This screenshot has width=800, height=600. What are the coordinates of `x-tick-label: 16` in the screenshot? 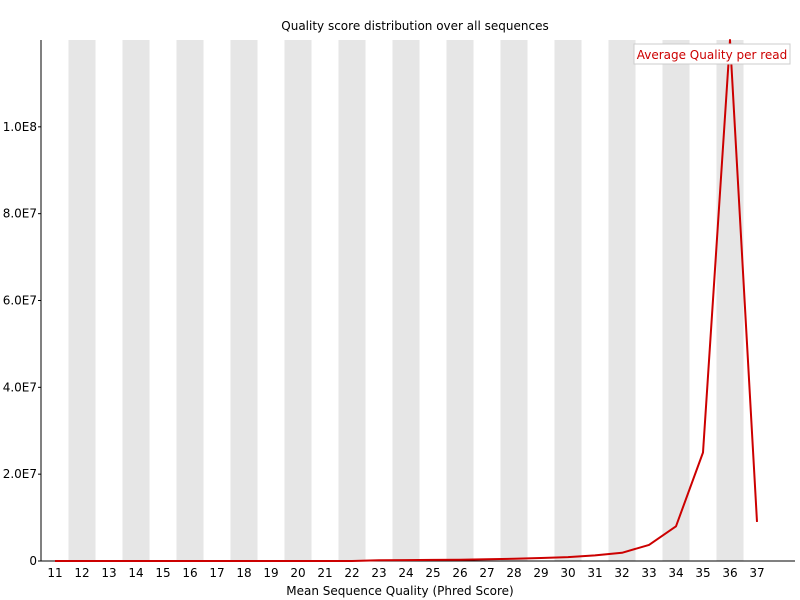 It's located at (189, 573).